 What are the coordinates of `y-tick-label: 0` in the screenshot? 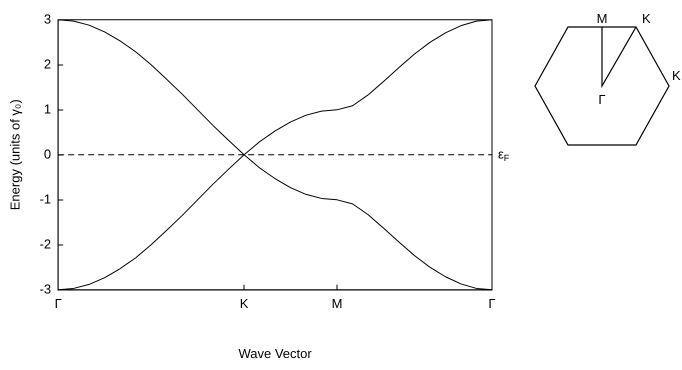 It's located at (48, 154).